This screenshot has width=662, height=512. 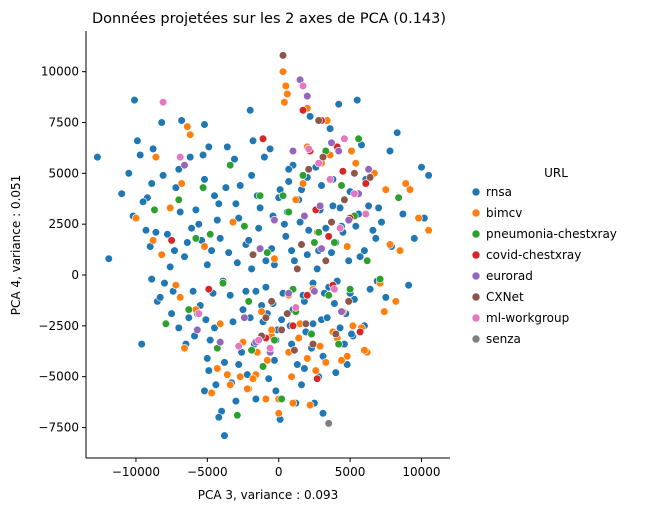 What do you see at coordinates (504, 213) in the screenshot?
I see `legend-label: bimcv` at bounding box center [504, 213].